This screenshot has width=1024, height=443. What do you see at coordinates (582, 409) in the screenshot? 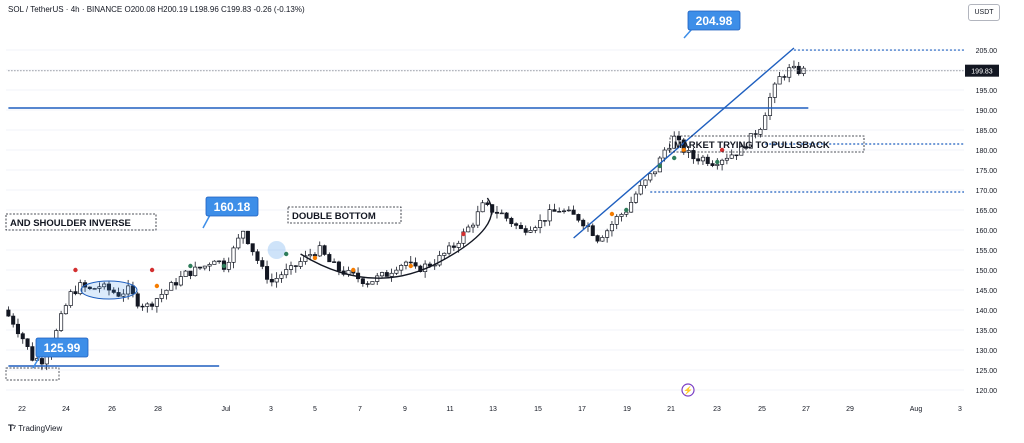
I see `x-tick-label: 17` at bounding box center [582, 409].